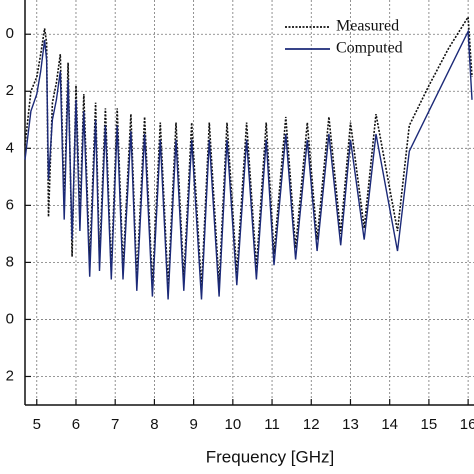 Image resolution: width=474 pixels, height=474 pixels. I want to click on x-tick-label: 5, so click(37, 424).